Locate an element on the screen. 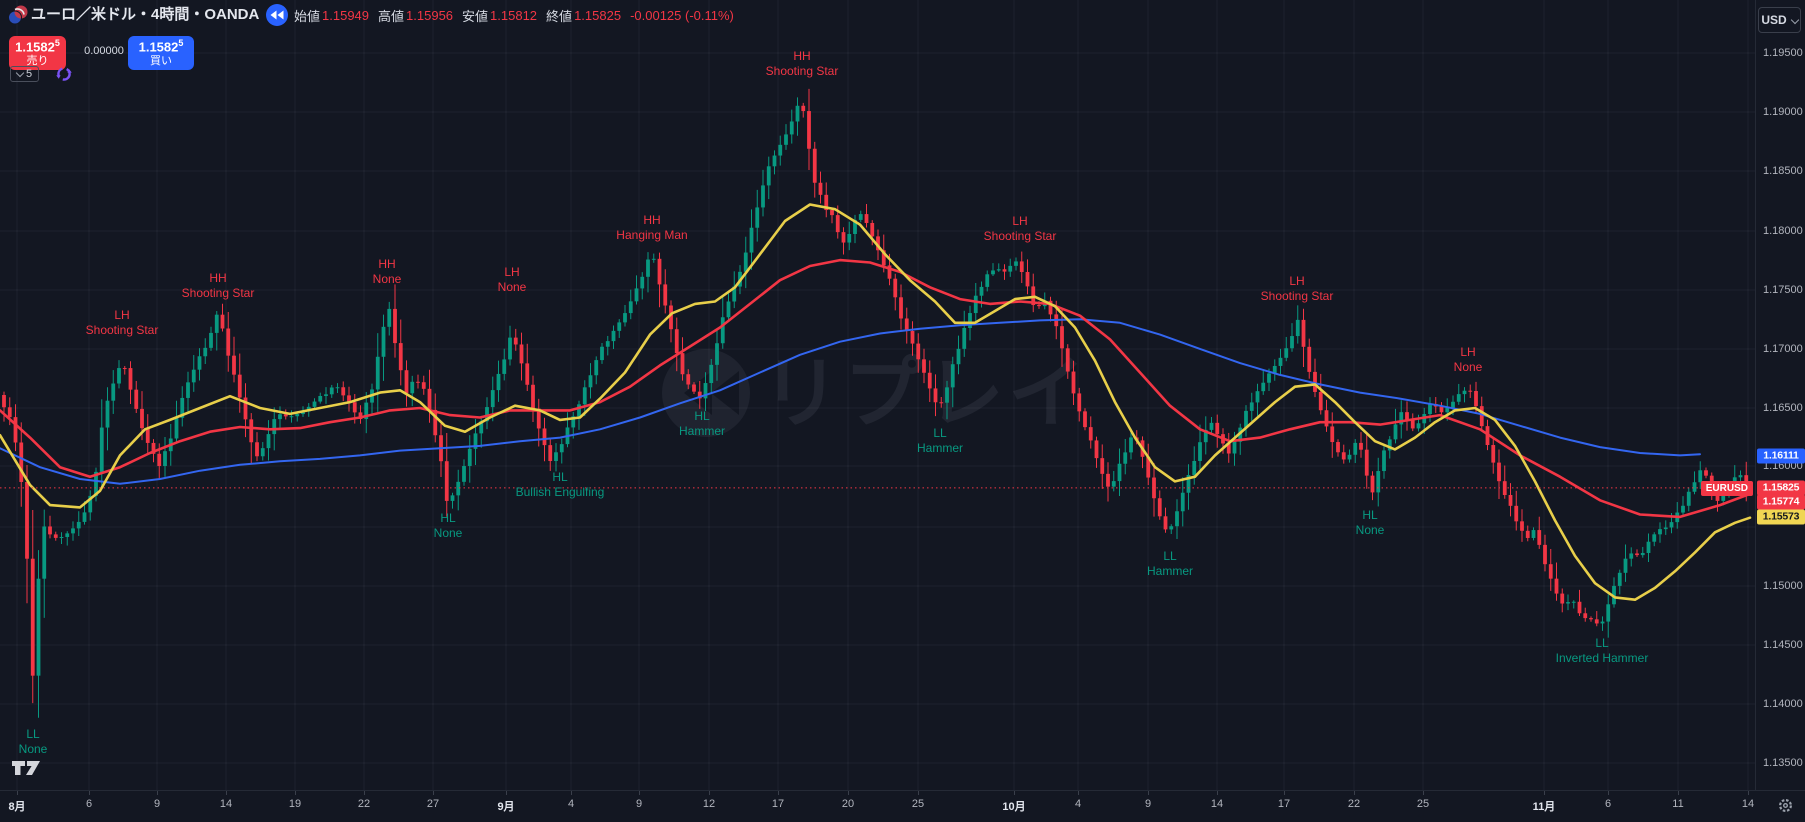 The height and width of the screenshot is (822, 1805). time-axis-label: 25 is located at coordinates (918, 804).